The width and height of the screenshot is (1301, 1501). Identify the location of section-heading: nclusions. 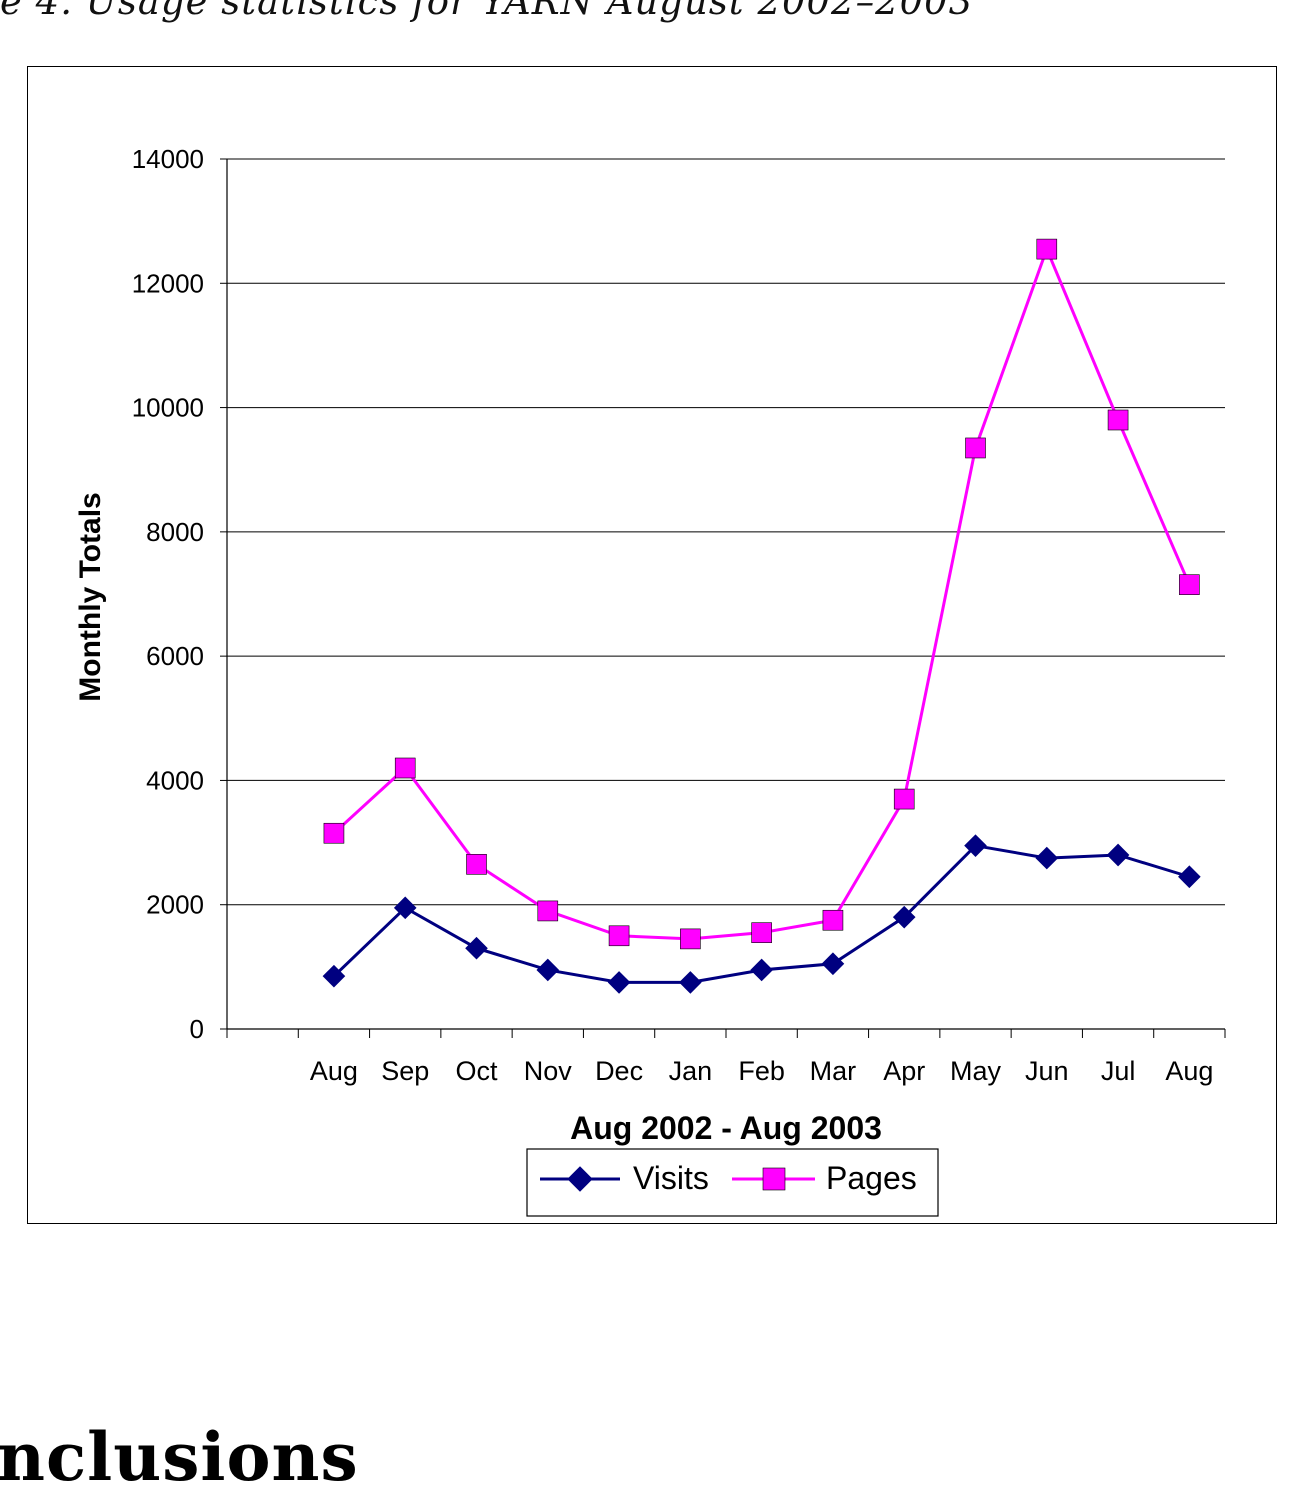
(179, 1457).